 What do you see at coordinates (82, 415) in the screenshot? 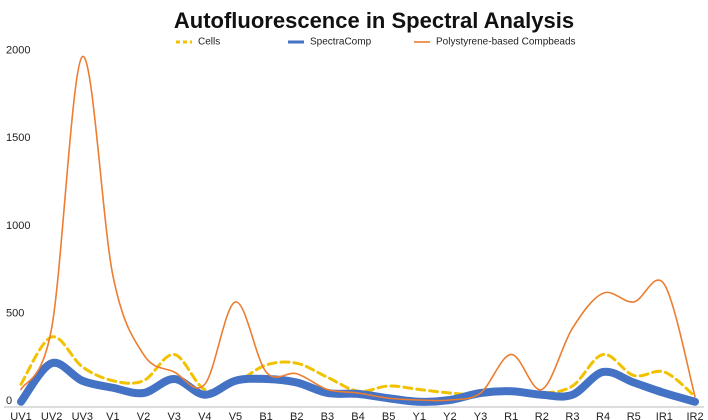
I see `x-tick-label: UV3` at bounding box center [82, 415].